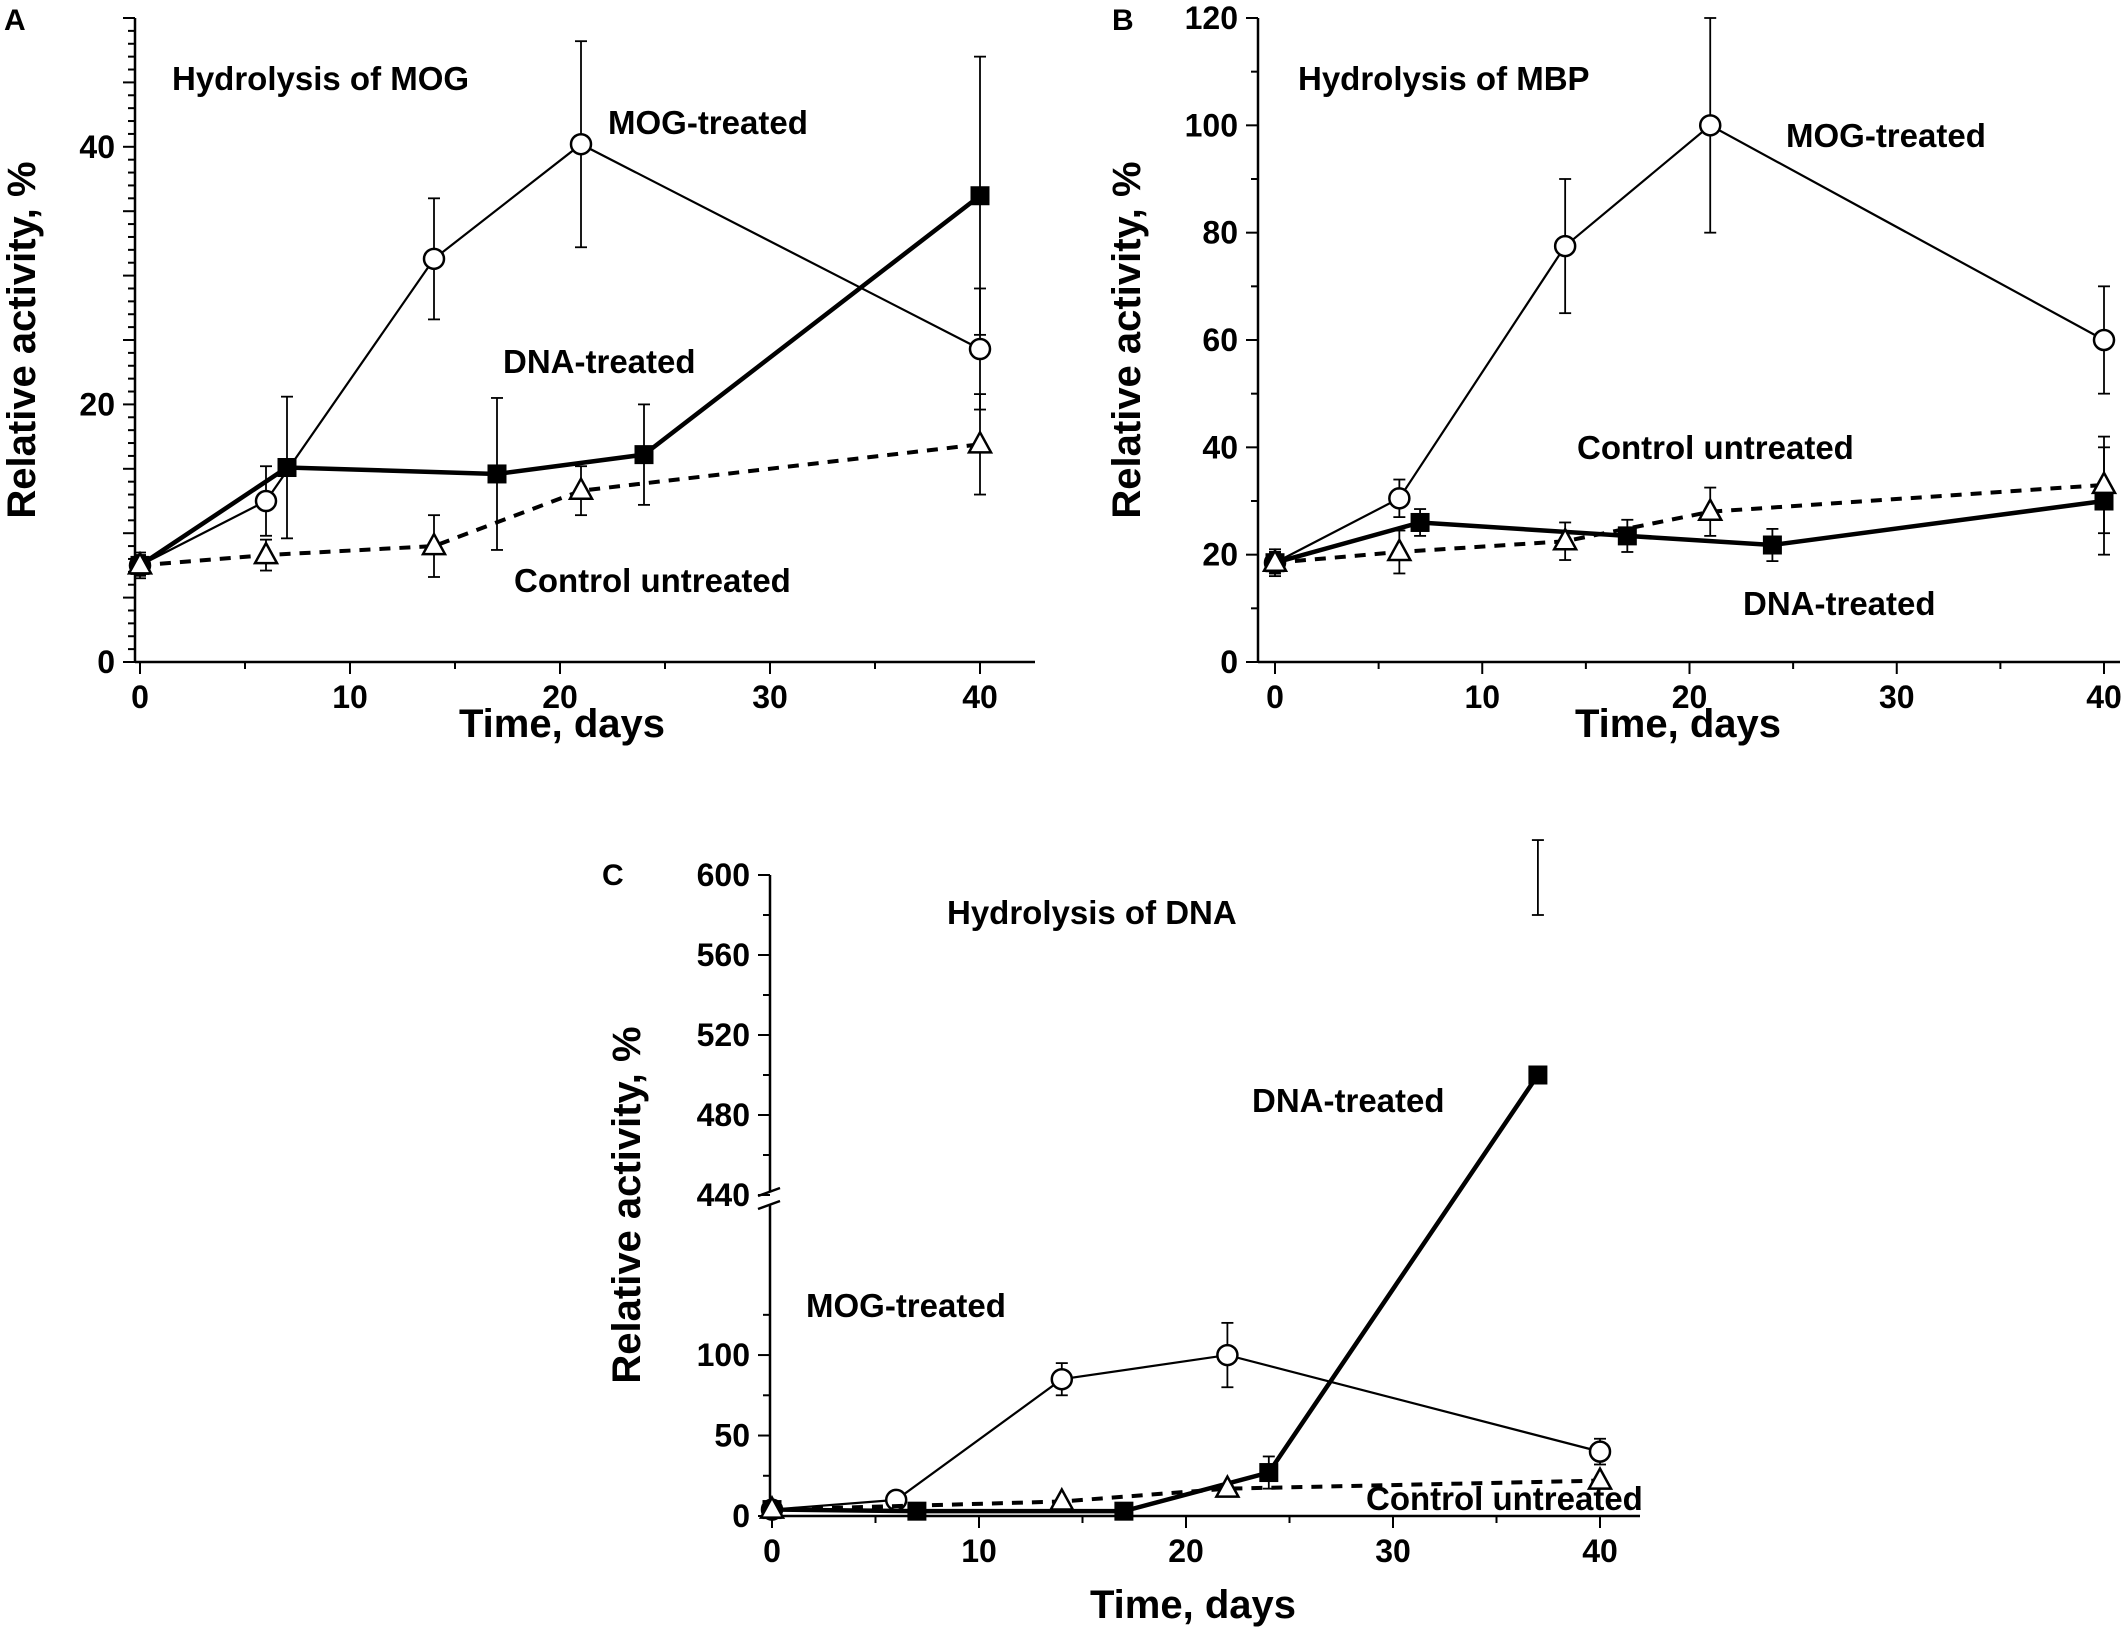 The image size is (2128, 1642). Describe the element at coordinates (1220, 233) in the screenshot. I see `y-tick-label: 80` at that location.